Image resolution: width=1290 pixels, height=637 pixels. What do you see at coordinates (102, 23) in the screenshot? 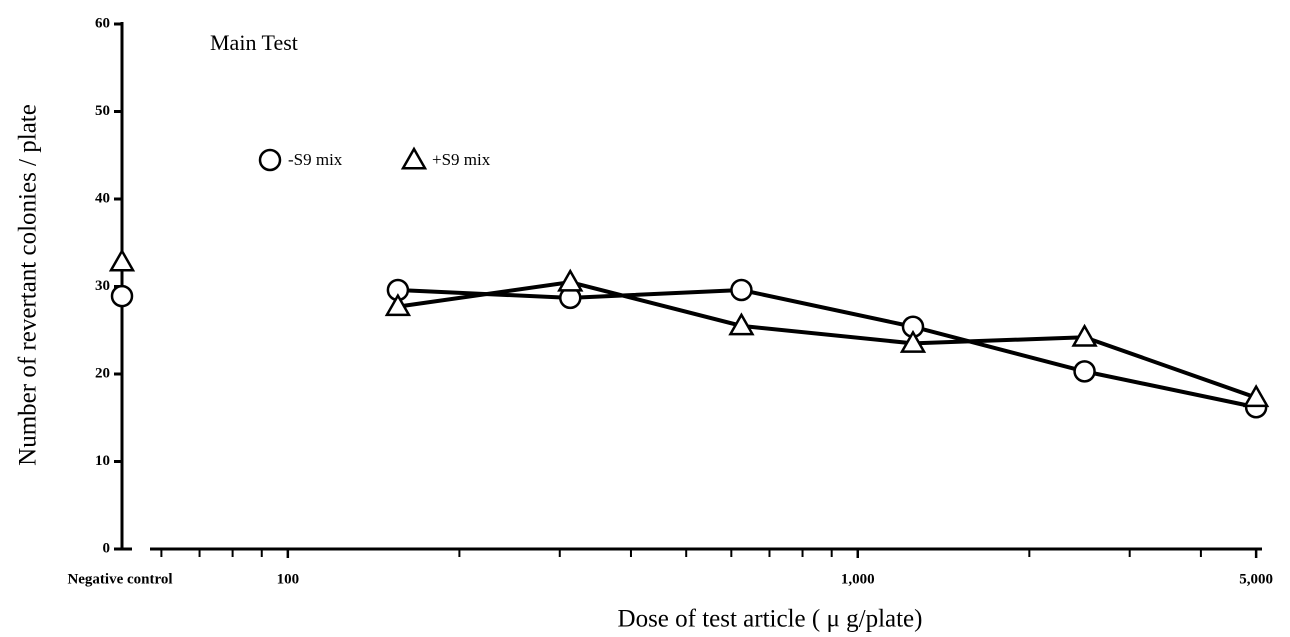
I see `y-tick-label: 60` at bounding box center [102, 23].